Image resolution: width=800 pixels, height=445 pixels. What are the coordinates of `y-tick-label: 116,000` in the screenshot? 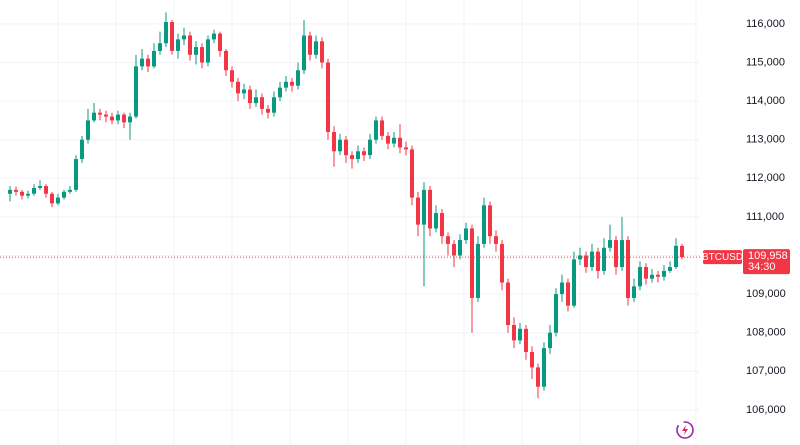 It's located at (765, 24).